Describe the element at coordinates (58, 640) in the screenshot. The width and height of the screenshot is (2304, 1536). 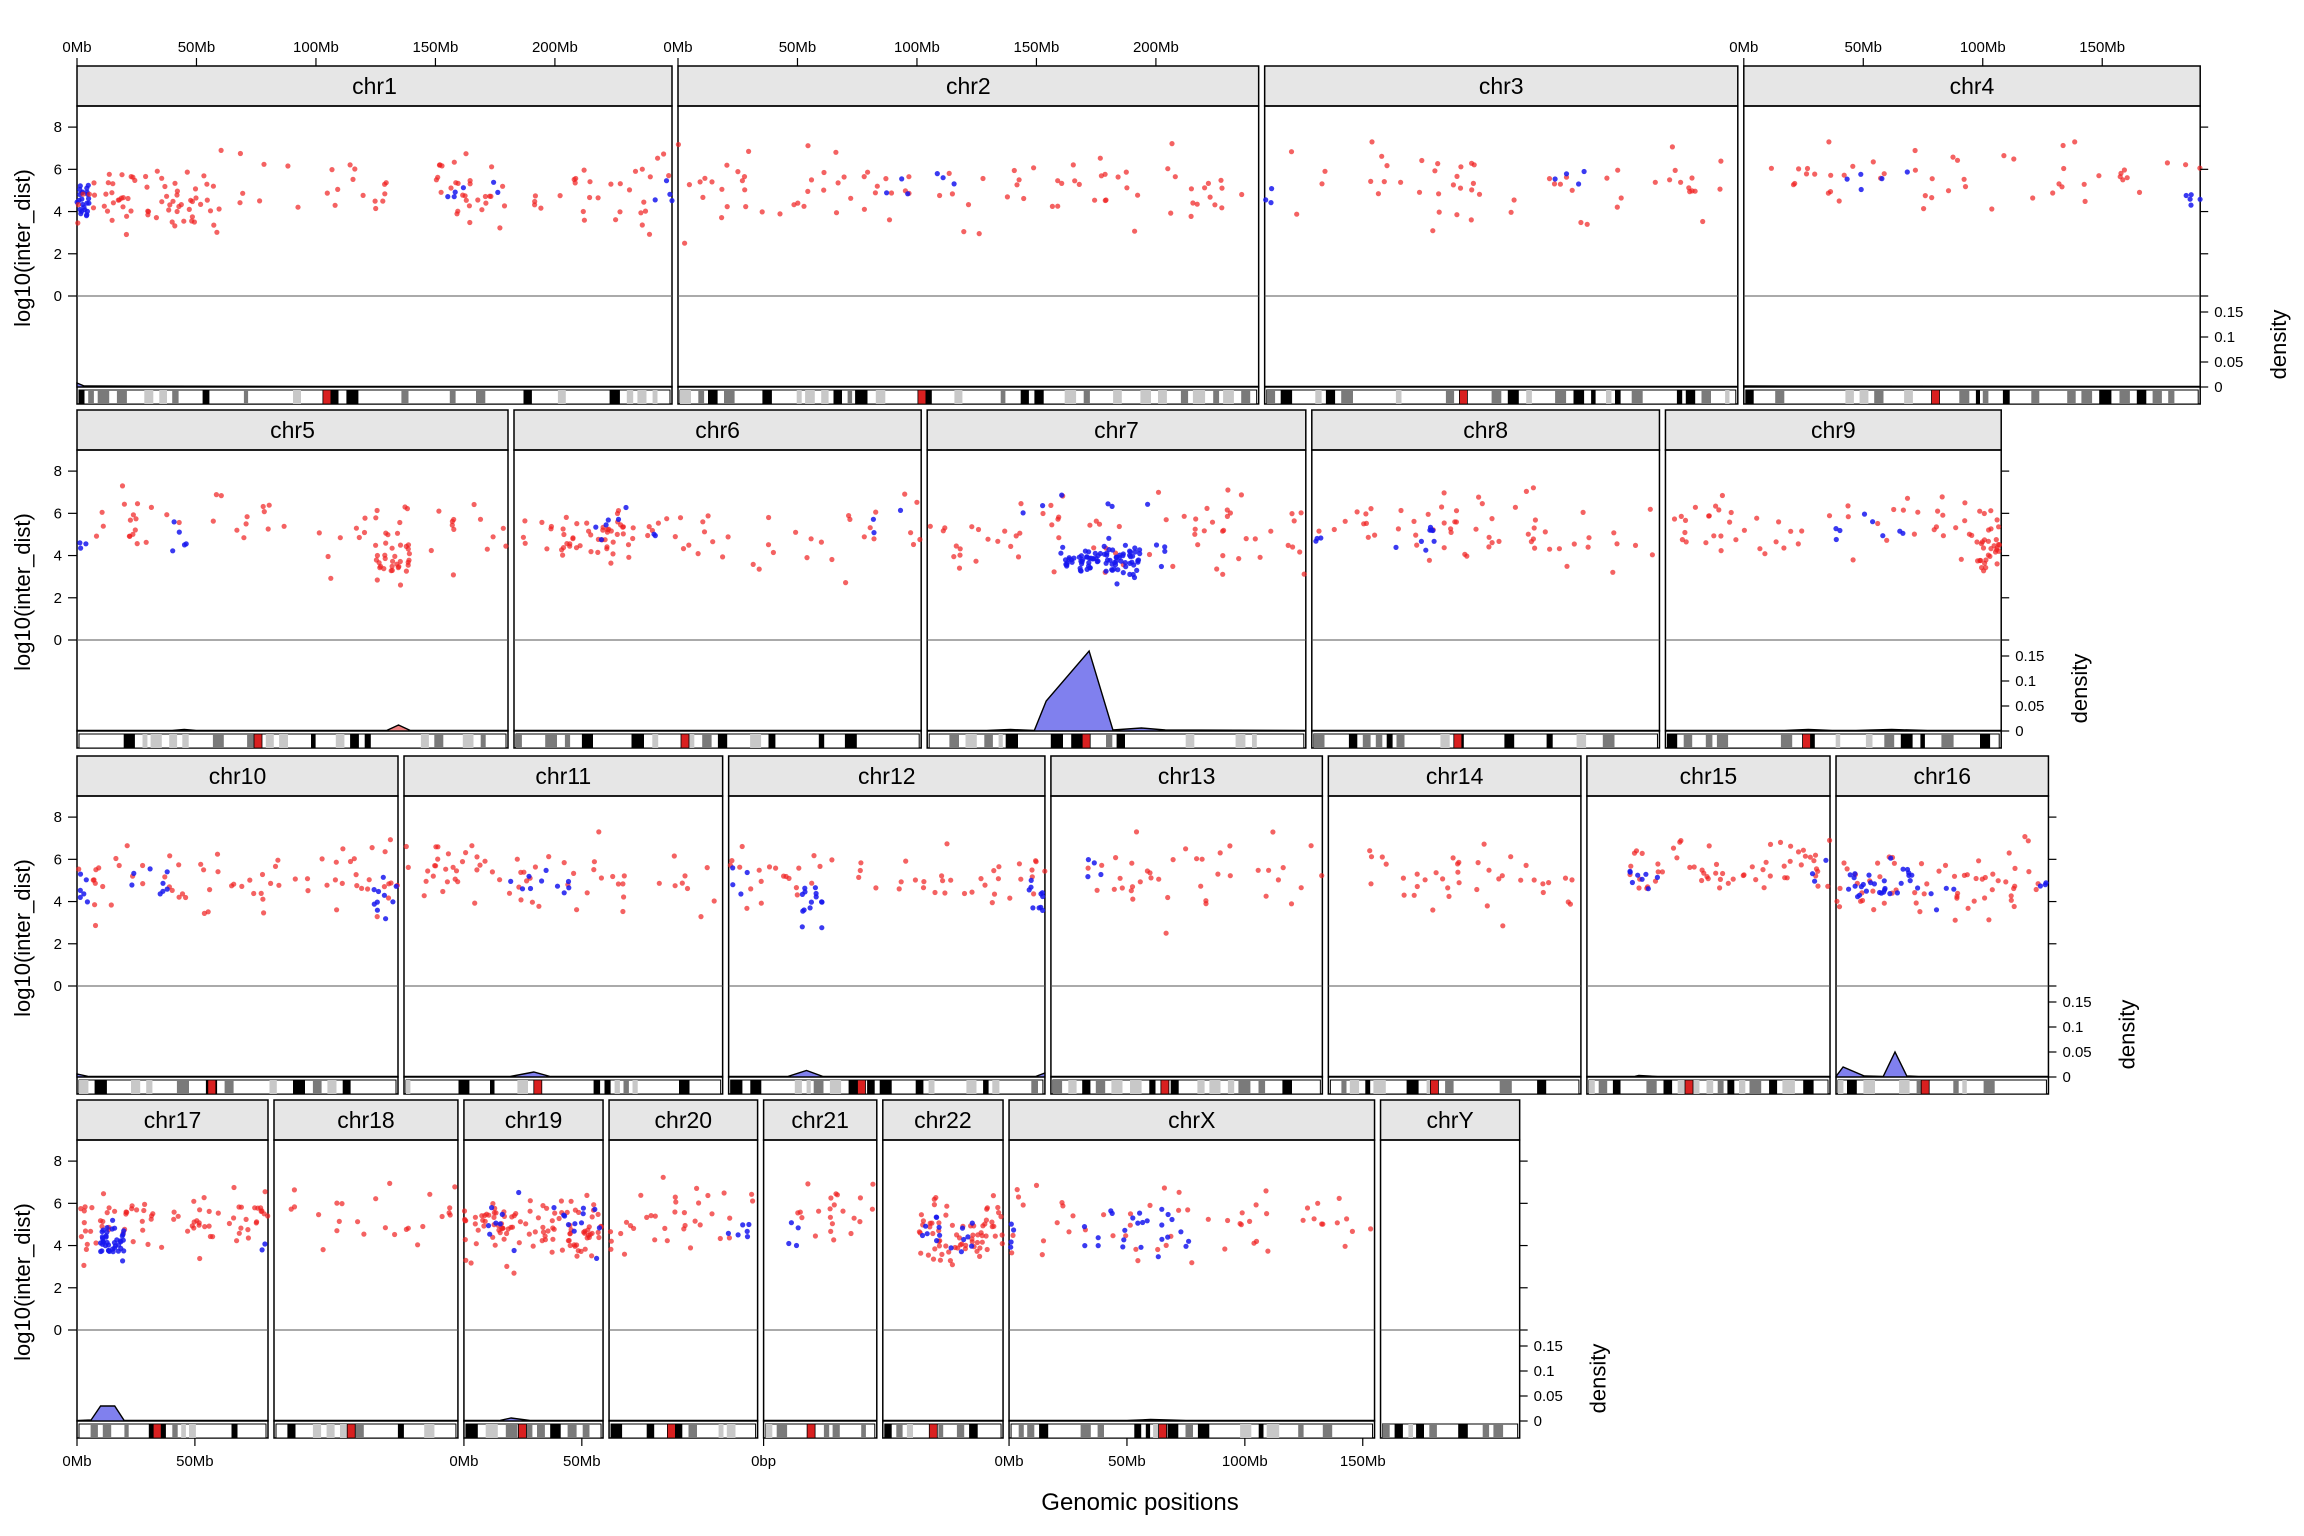
I see `y-tick-label: 0` at that location.